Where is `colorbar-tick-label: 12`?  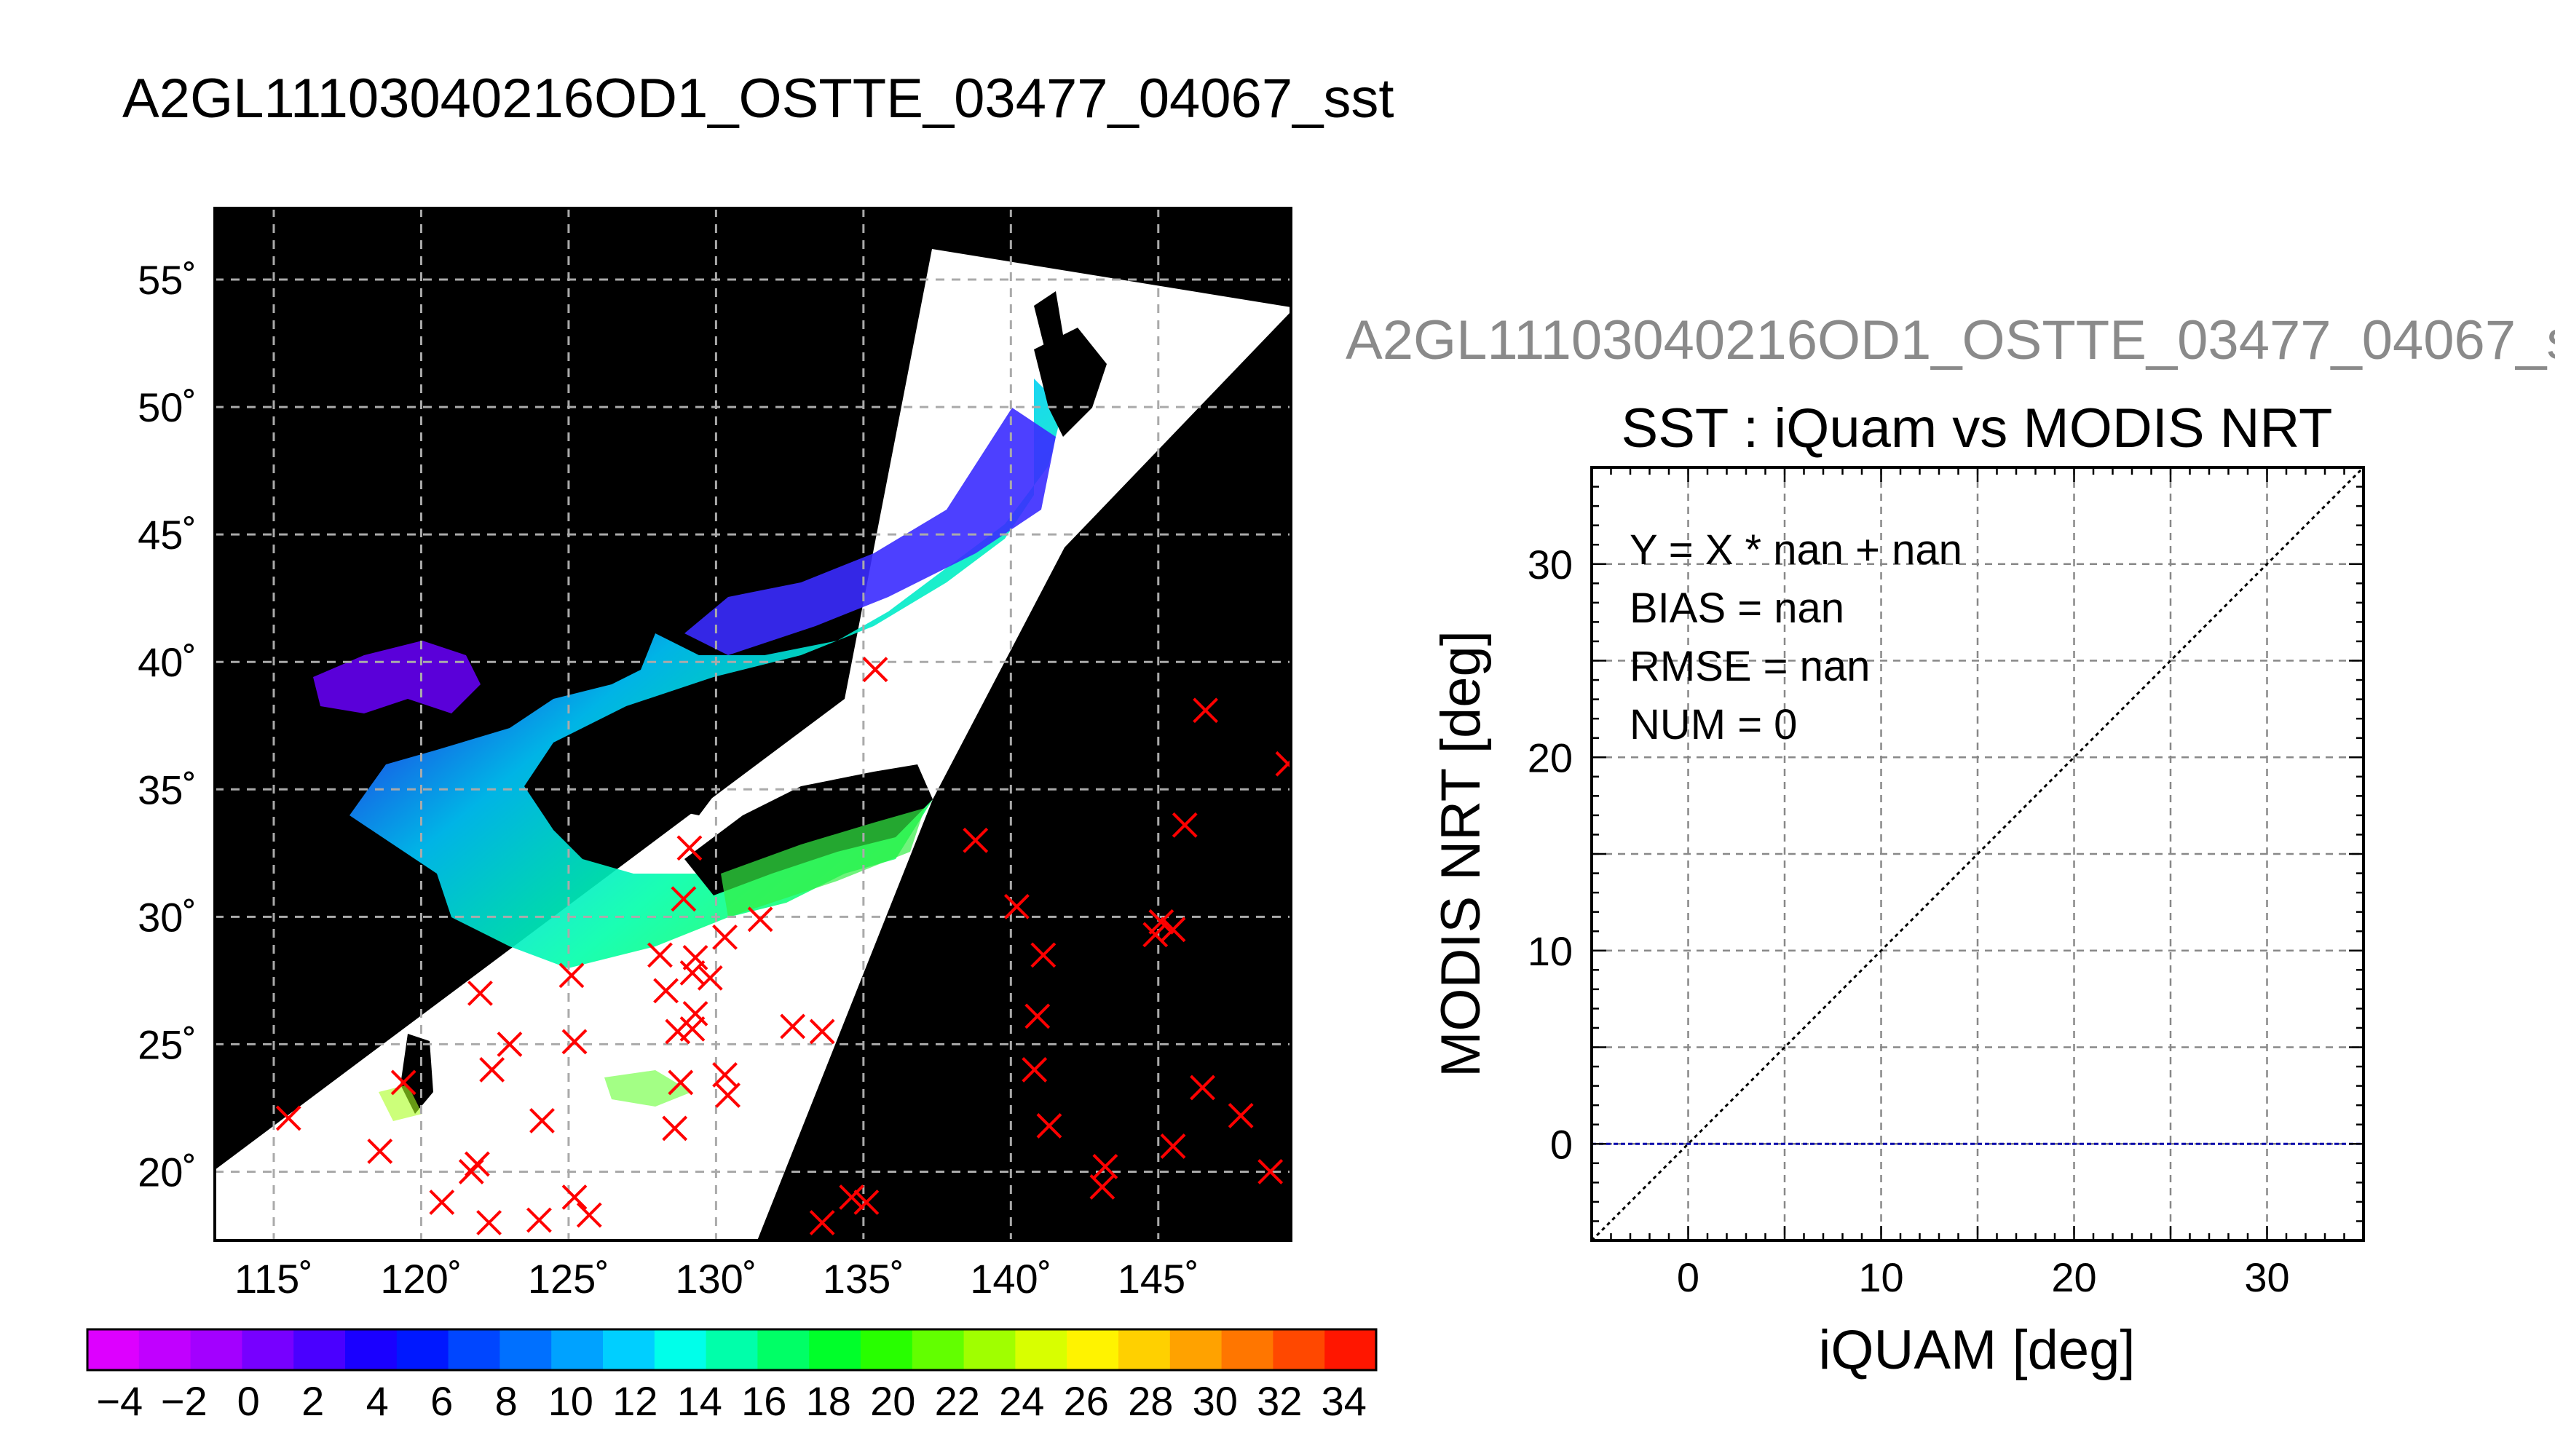
colorbar-tick-label: 12 is located at coordinates (634, 1401).